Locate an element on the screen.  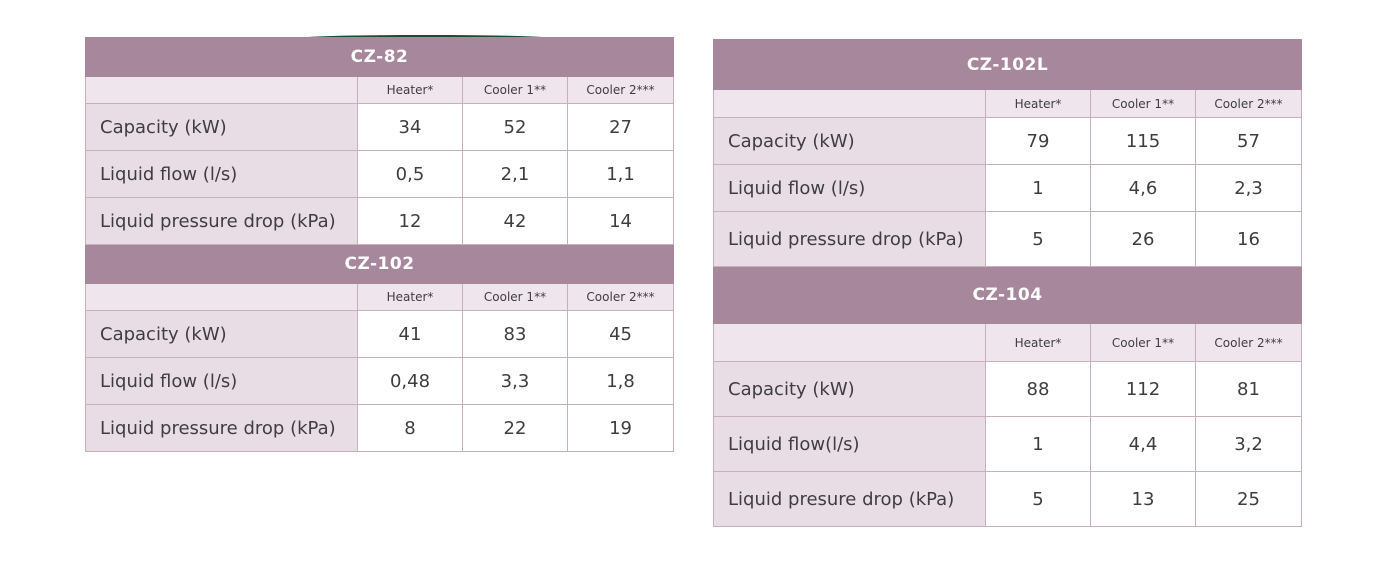
table-row: Capacity (kW) 88 112 81 is located at coordinates (1008, 389).